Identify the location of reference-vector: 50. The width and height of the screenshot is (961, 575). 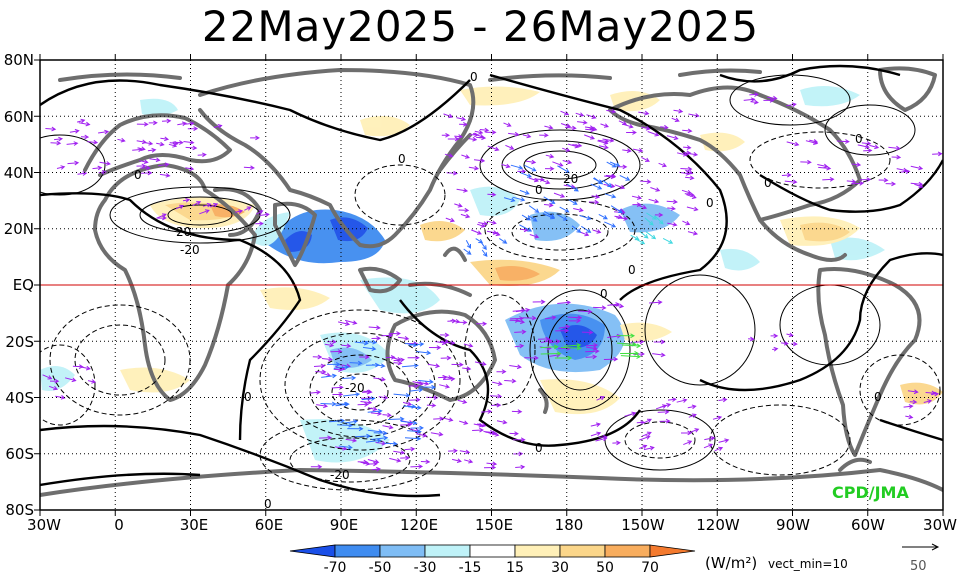
(921, 558).